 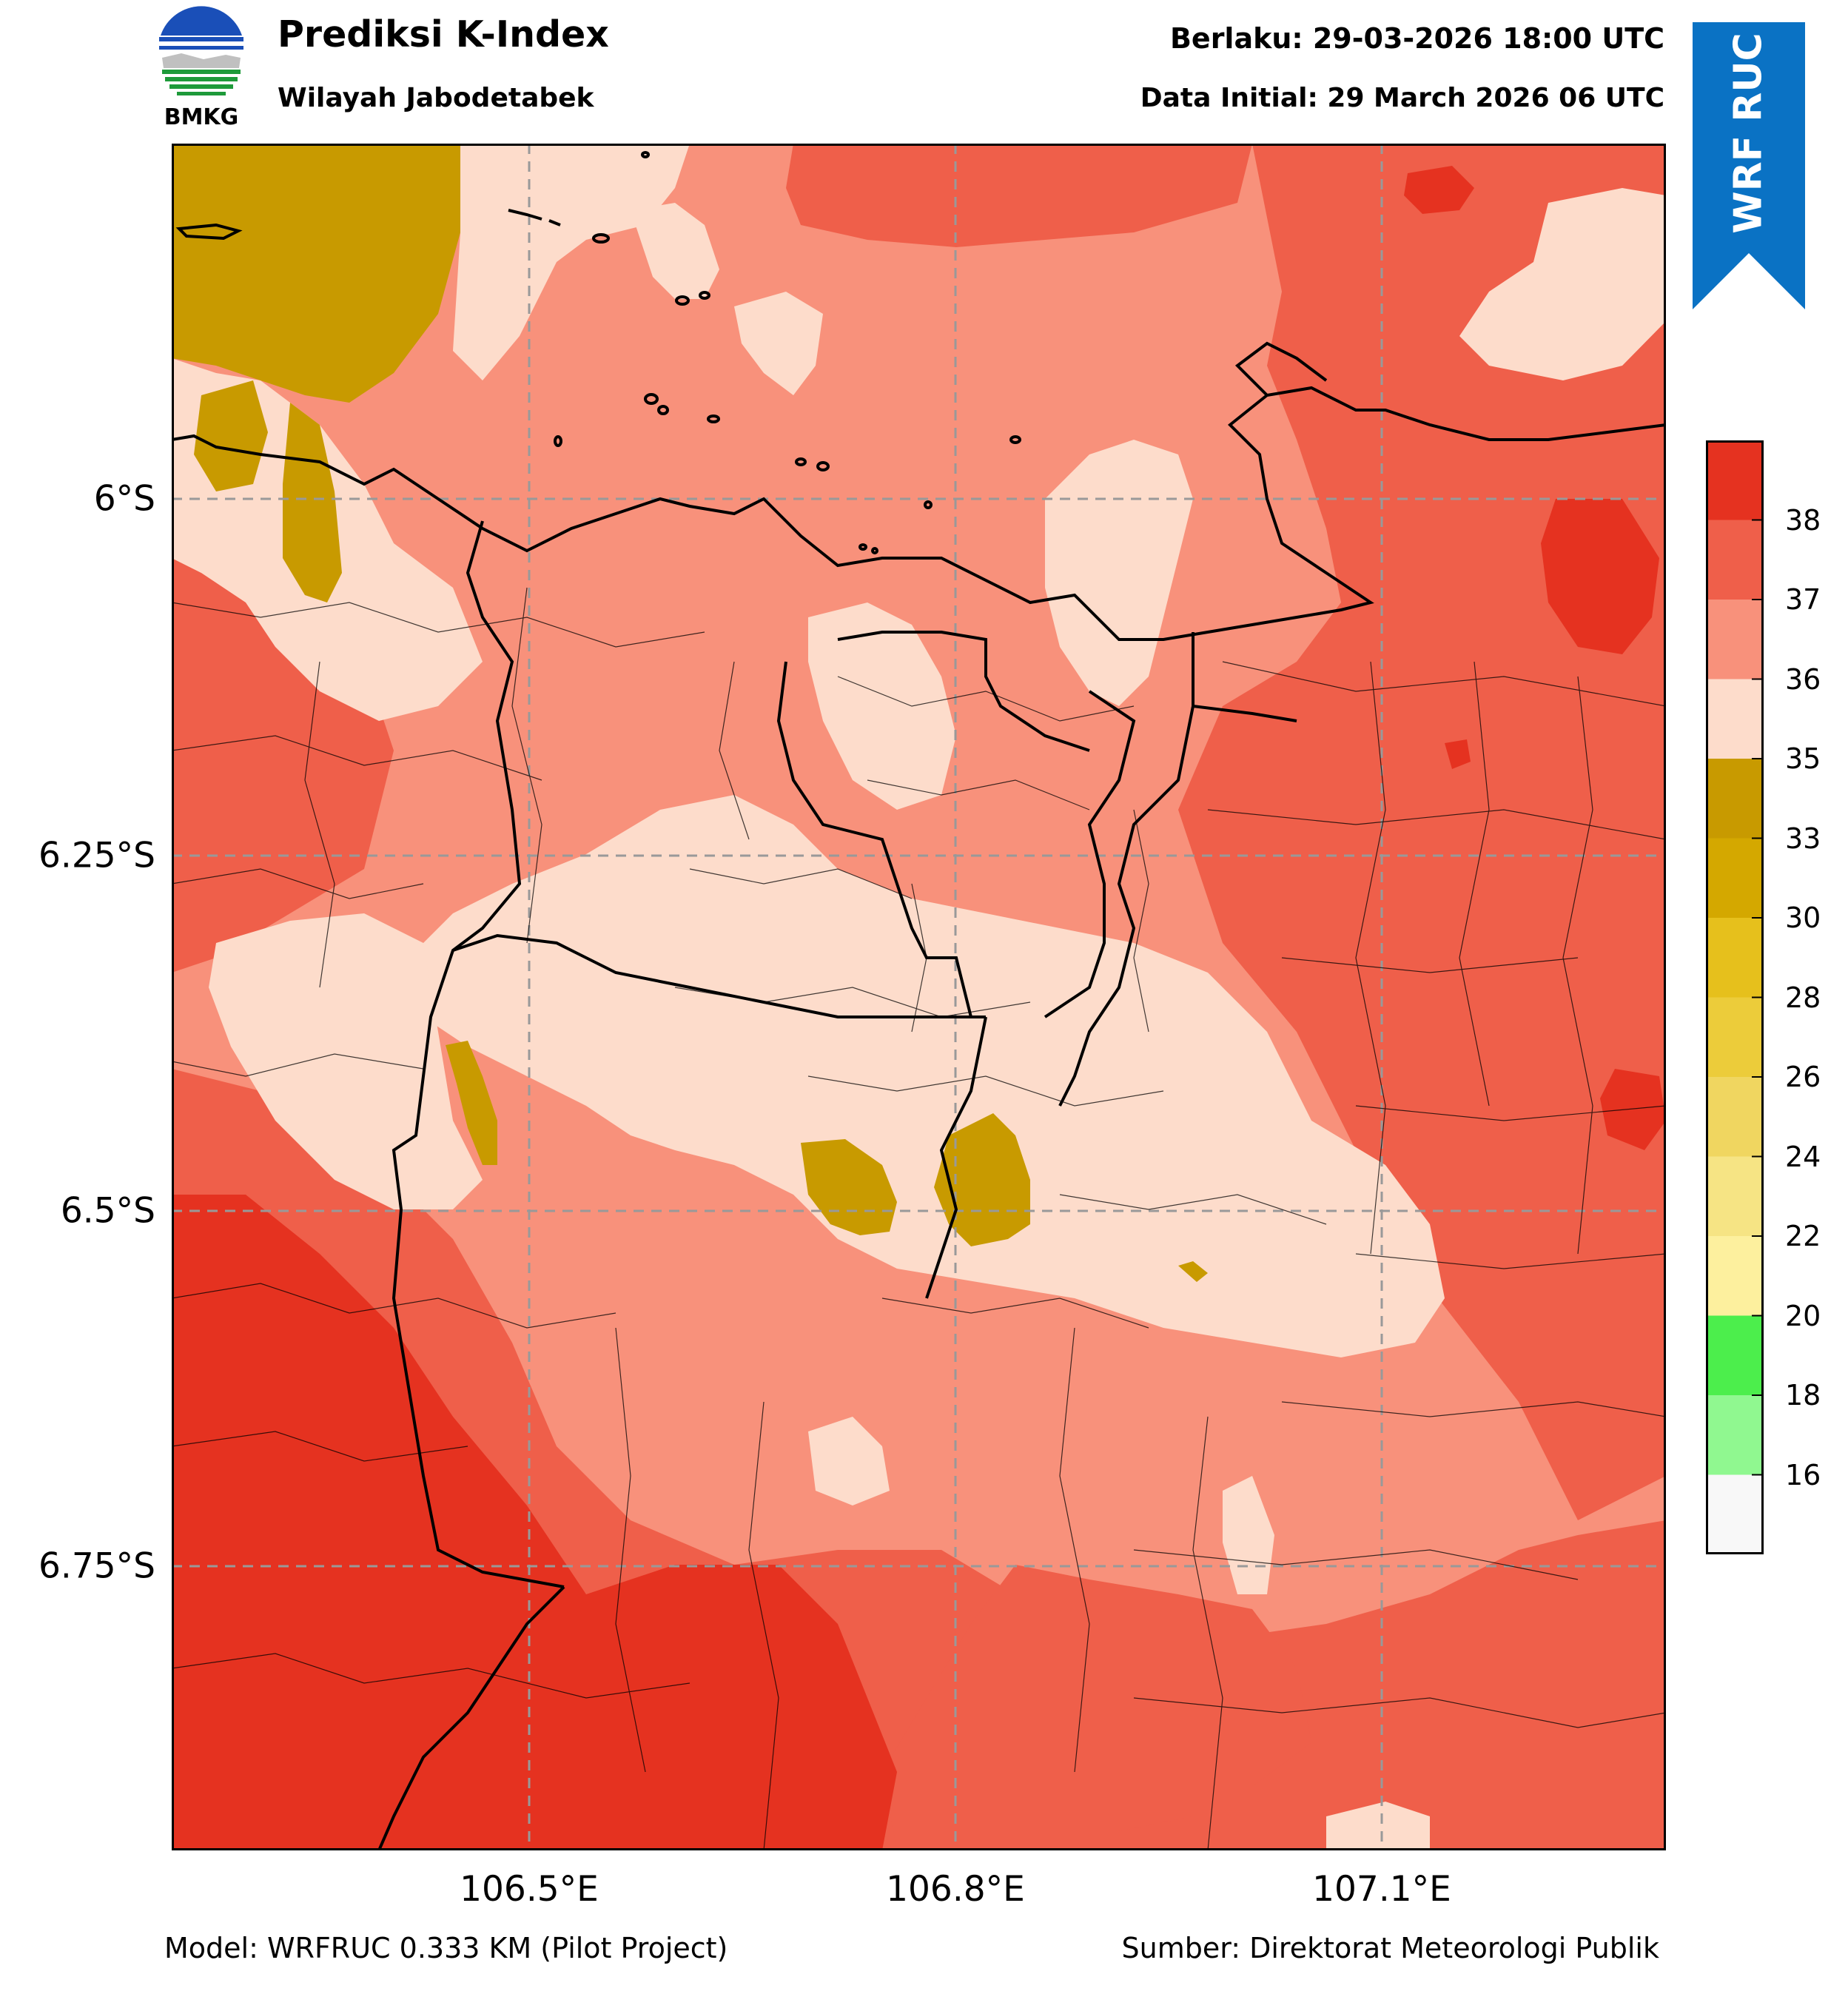 What do you see at coordinates (1390, 1948) in the screenshot?
I see `source-note: Sumber: Direktorat Meteorologi Publik` at bounding box center [1390, 1948].